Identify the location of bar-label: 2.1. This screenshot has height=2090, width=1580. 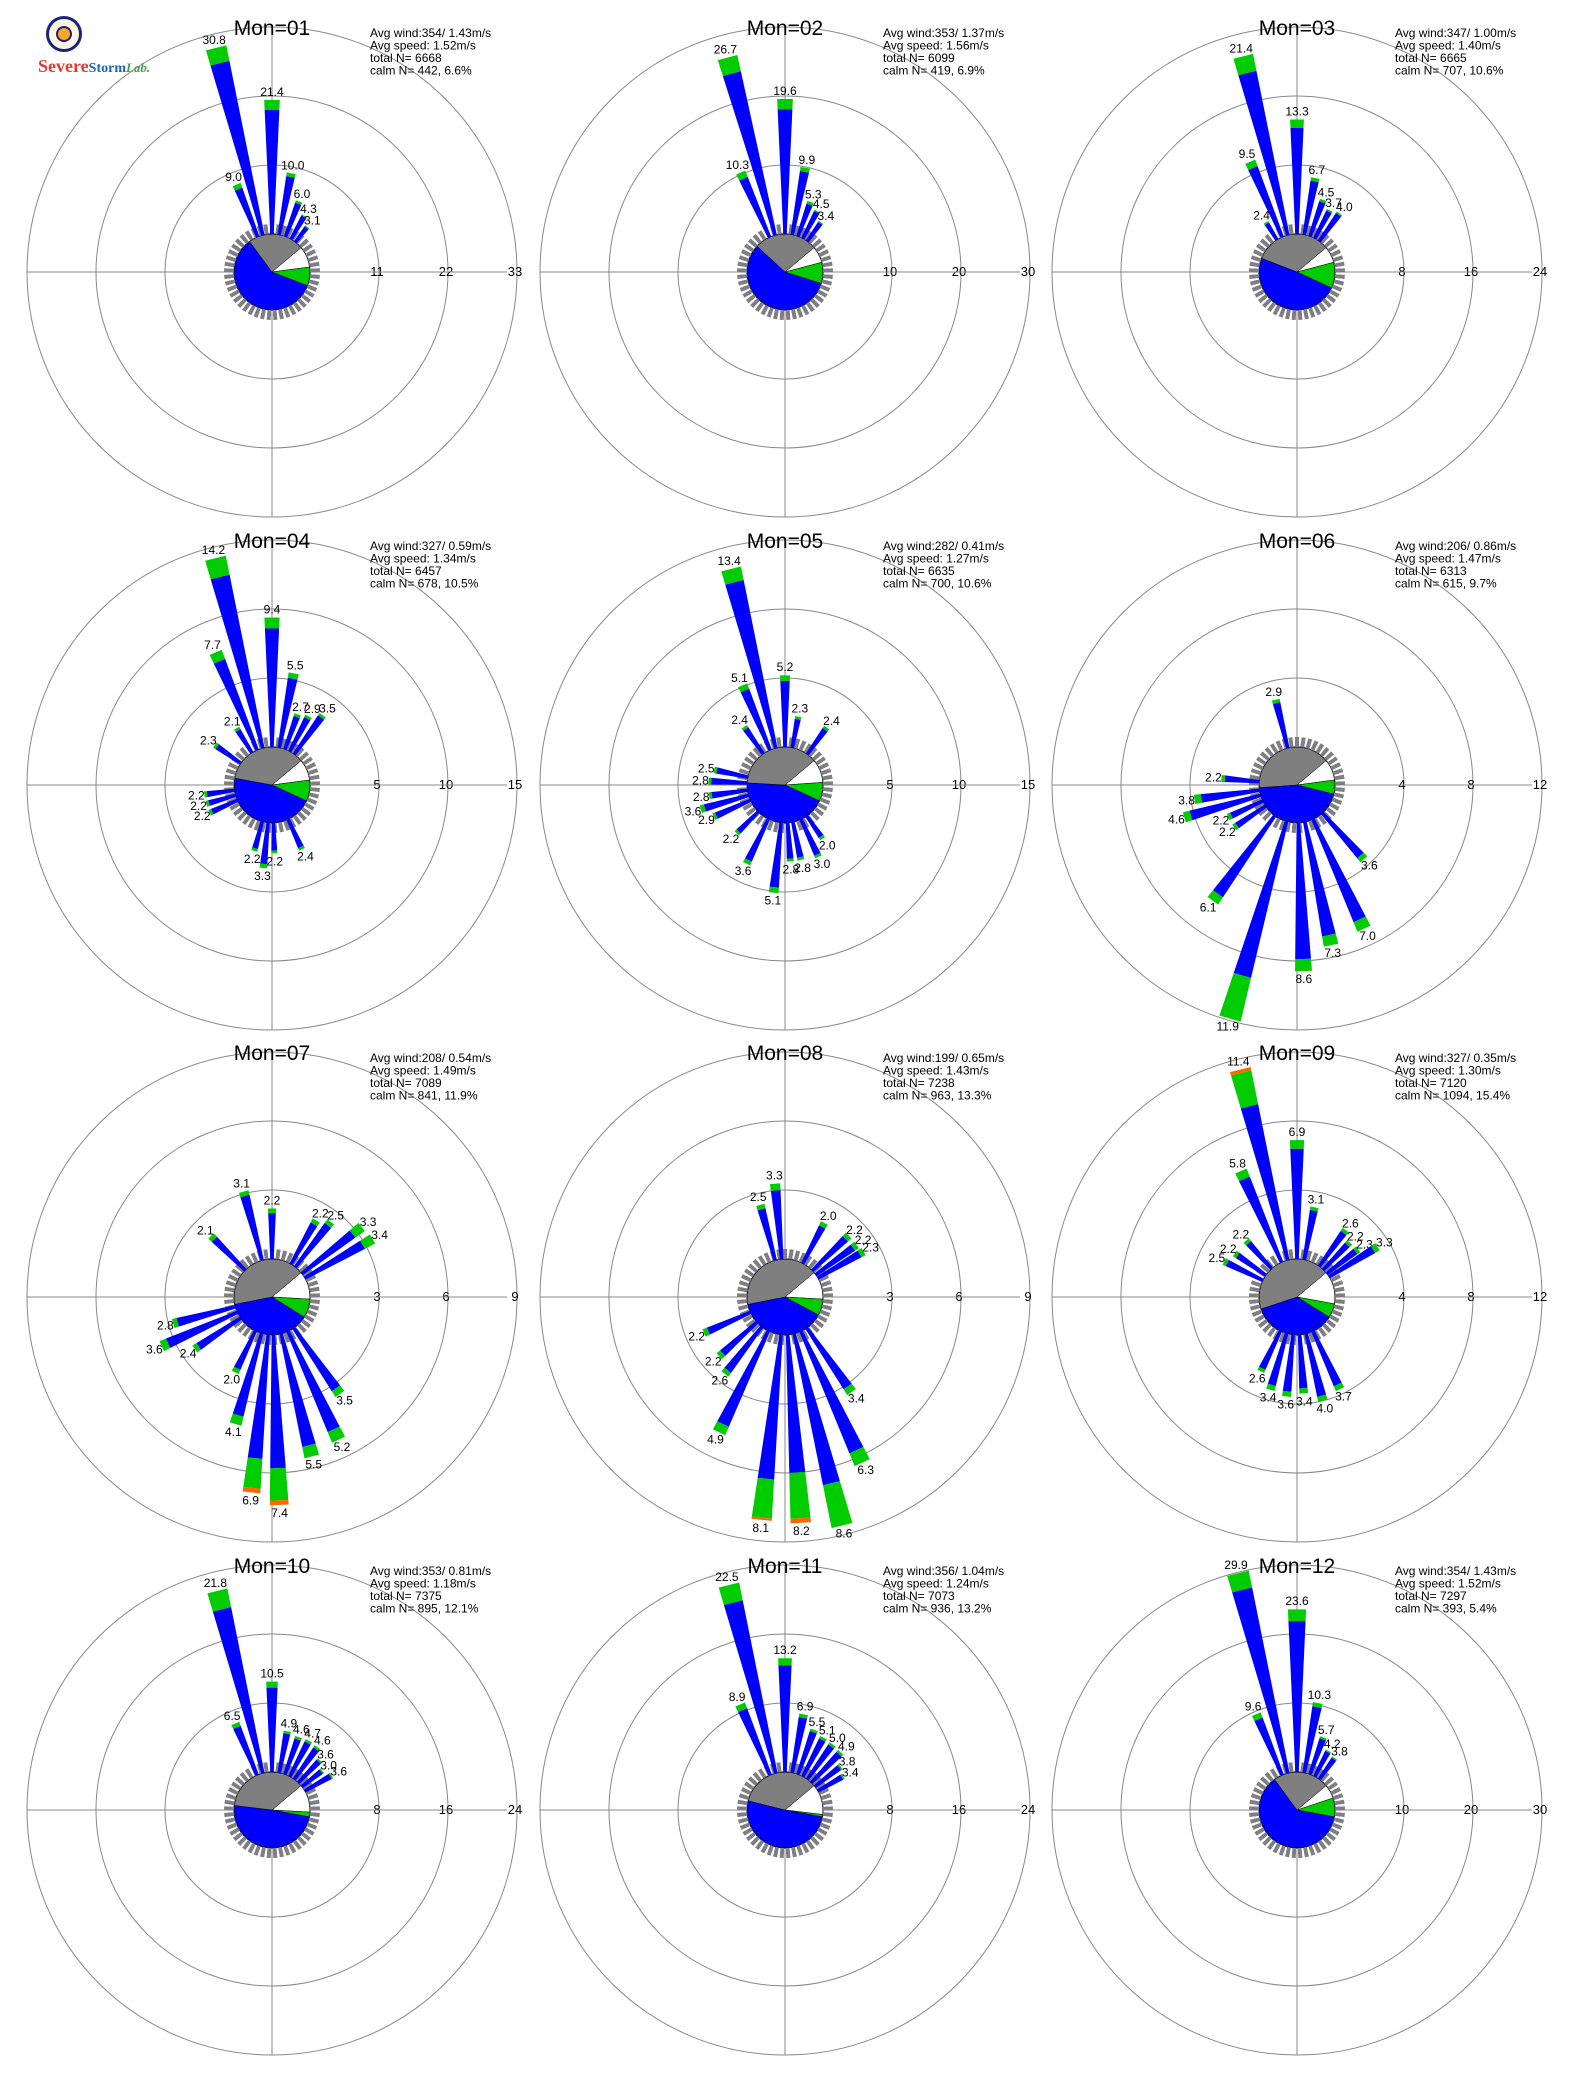
(205, 1230).